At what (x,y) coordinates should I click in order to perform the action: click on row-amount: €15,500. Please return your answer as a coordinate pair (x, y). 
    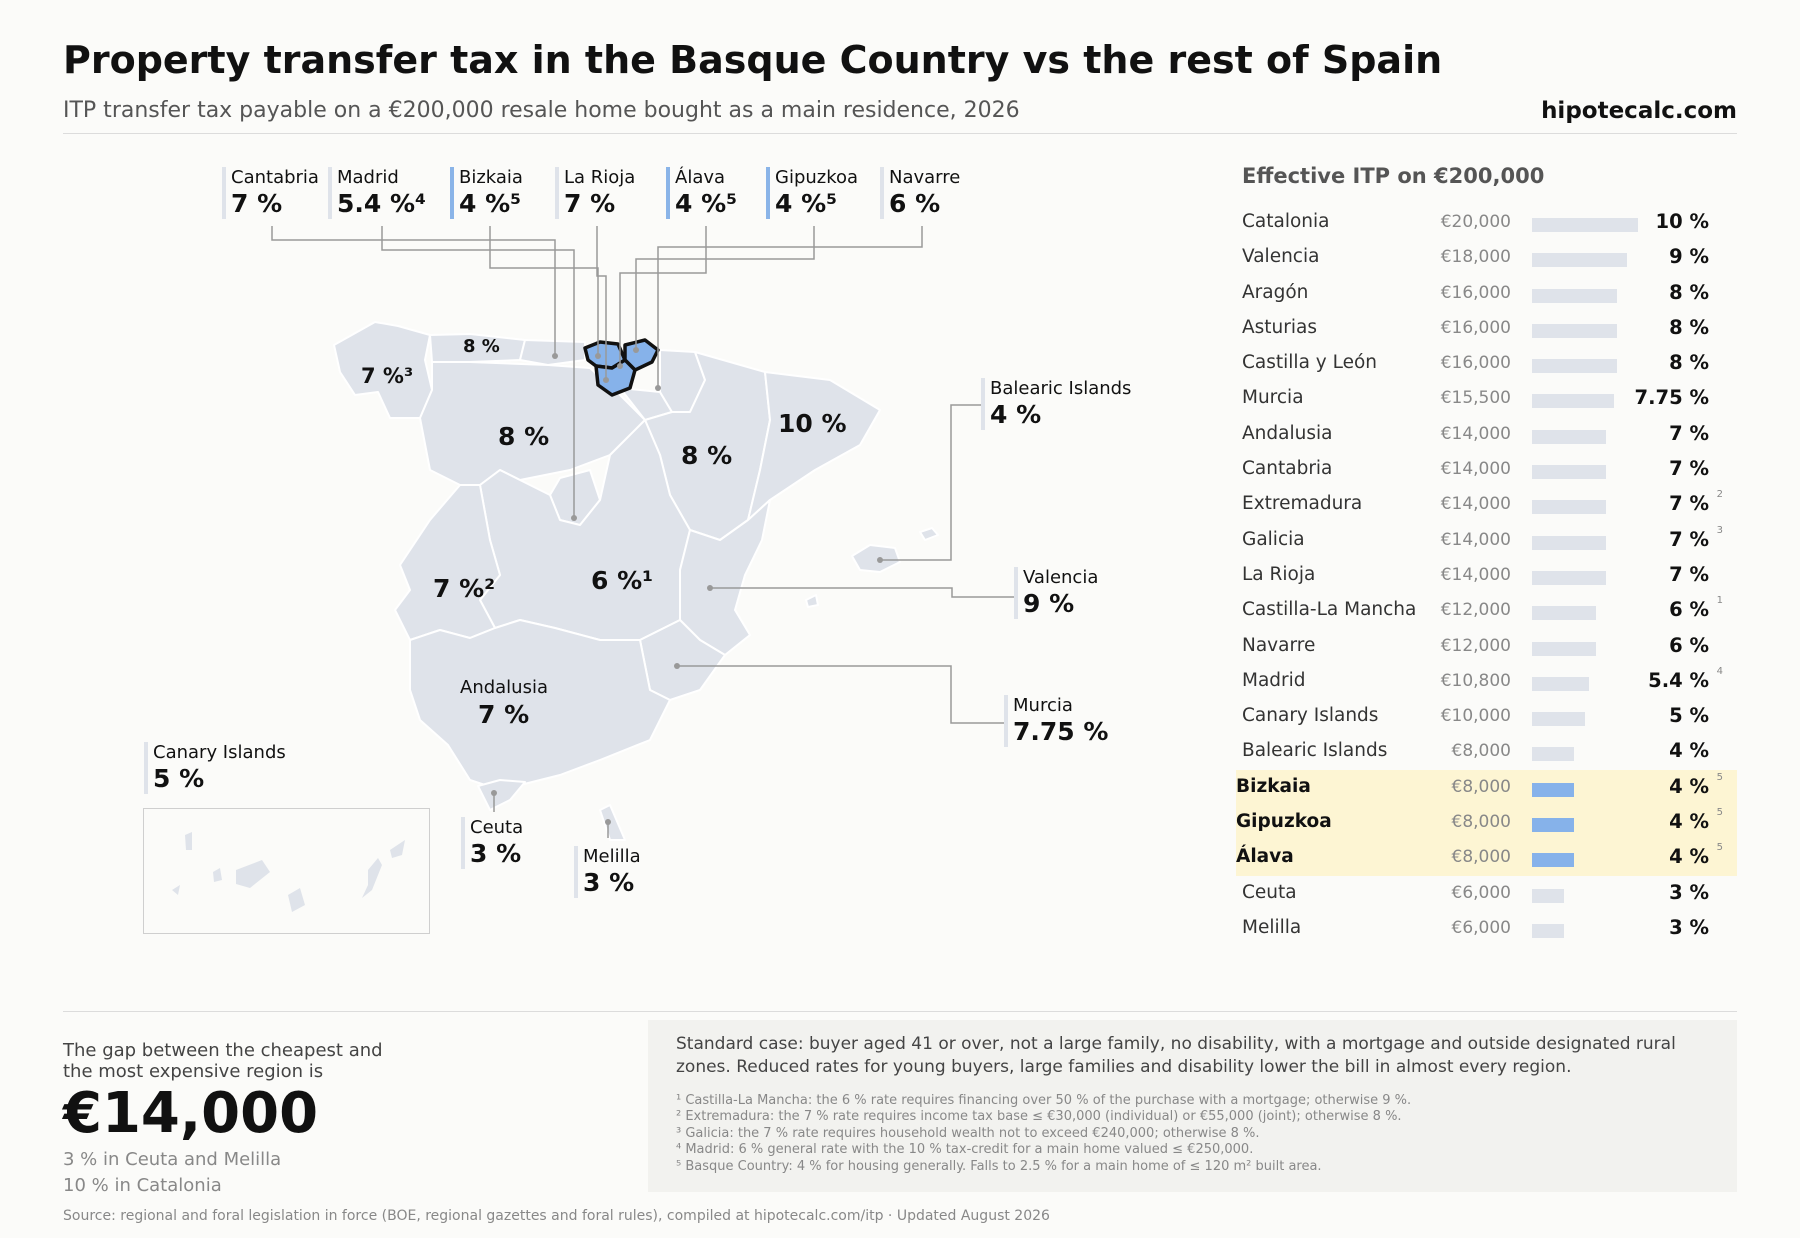
    Looking at the image, I should click on (1475, 398).